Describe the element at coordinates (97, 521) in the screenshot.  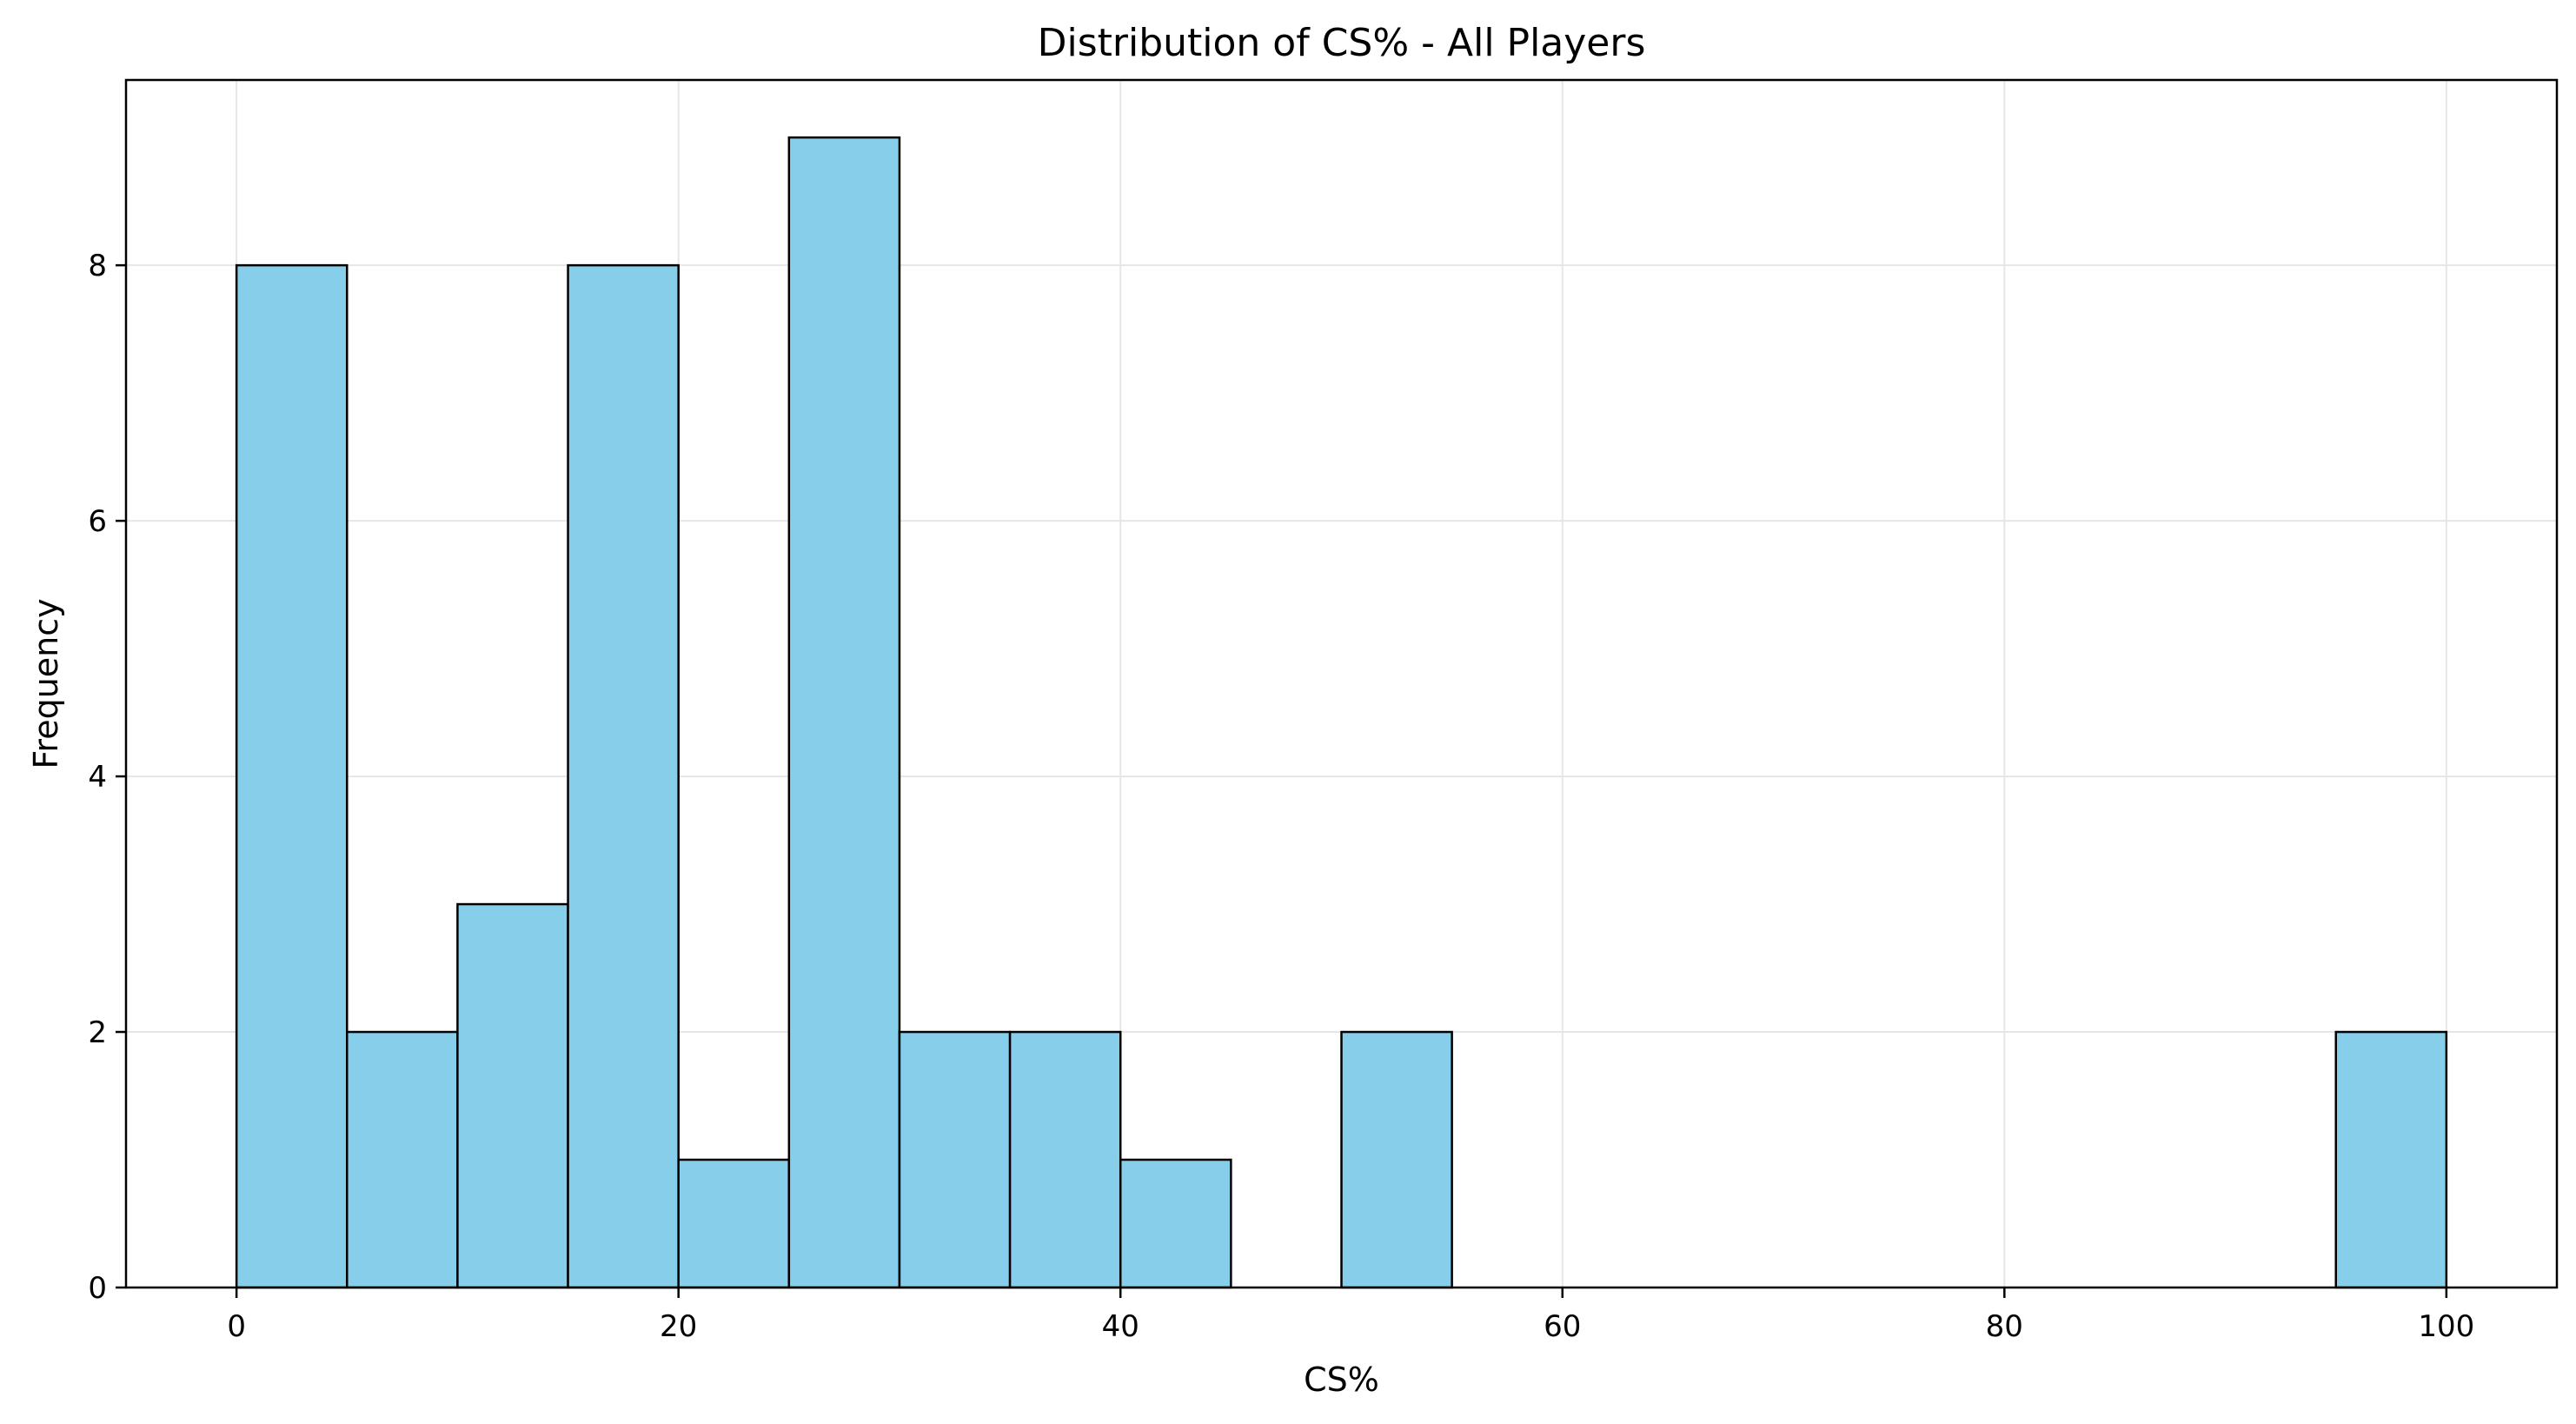
I see `y-tick-label-6: 6` at that location.